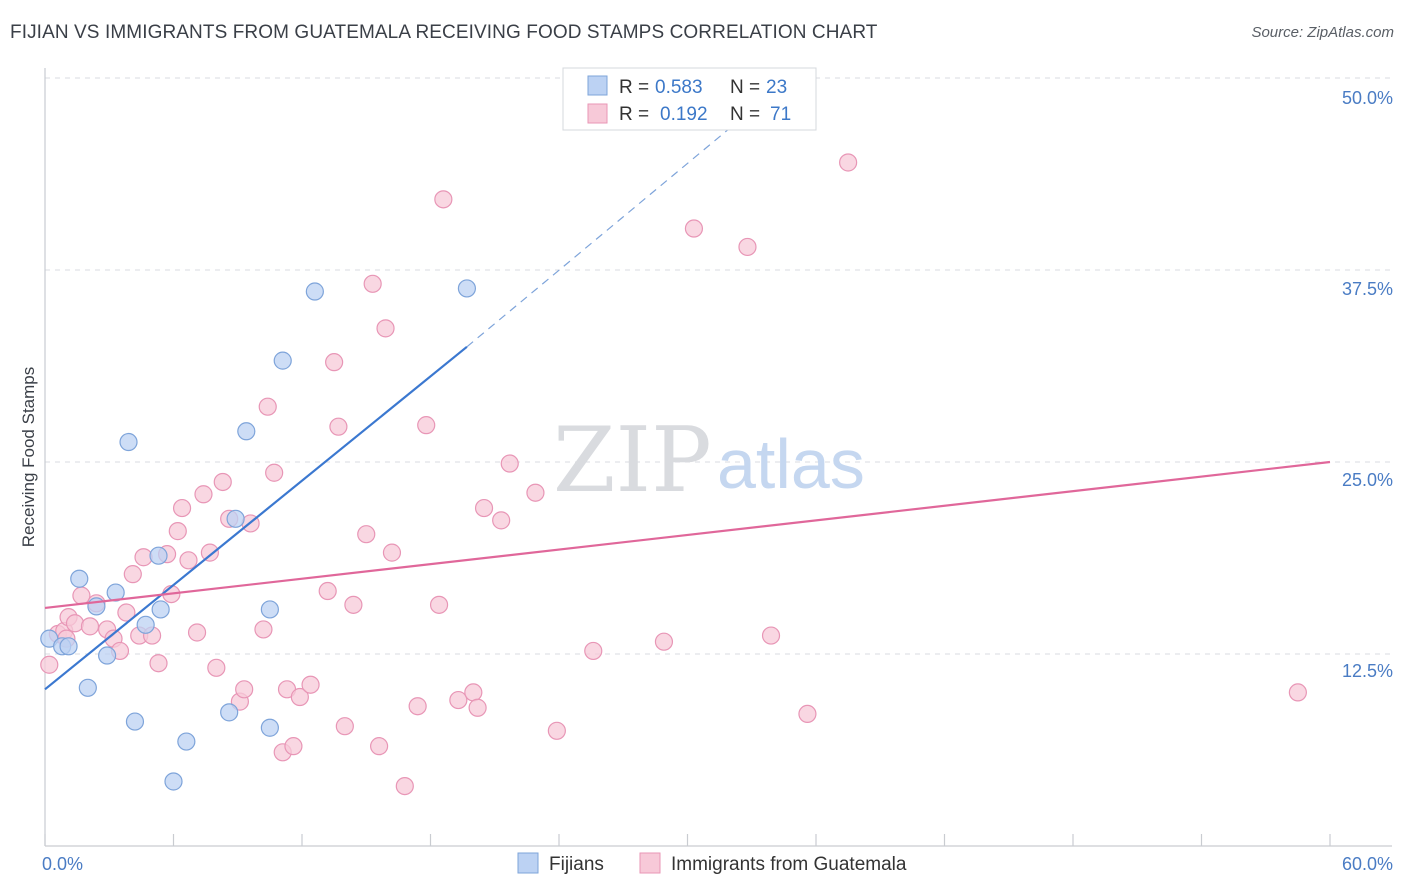  Describe the element at coordinates (597, 85) in the screenshot. I see `legend-swatch-fijians` at that location.